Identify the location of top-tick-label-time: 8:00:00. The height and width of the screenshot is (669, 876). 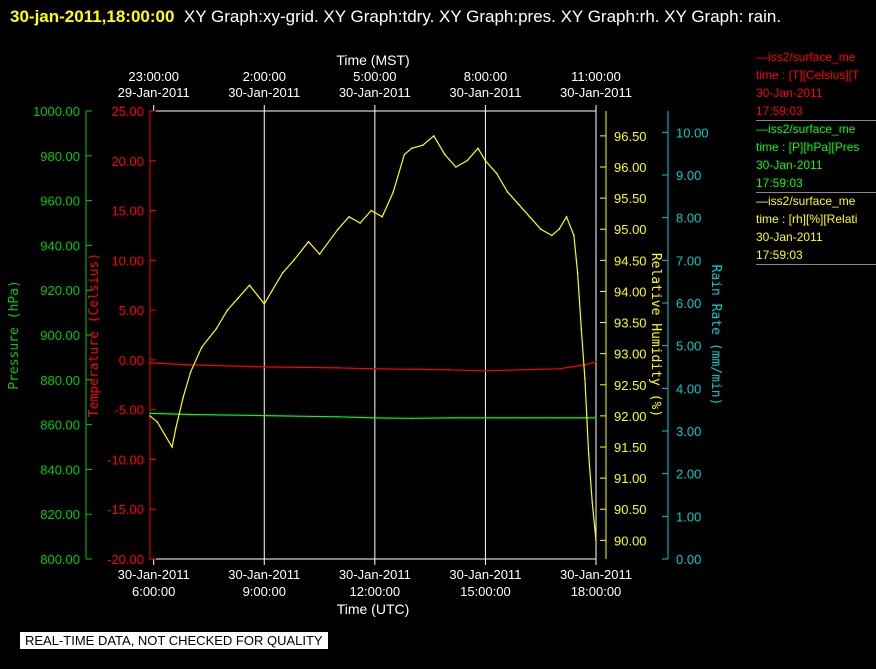
(485, 76).